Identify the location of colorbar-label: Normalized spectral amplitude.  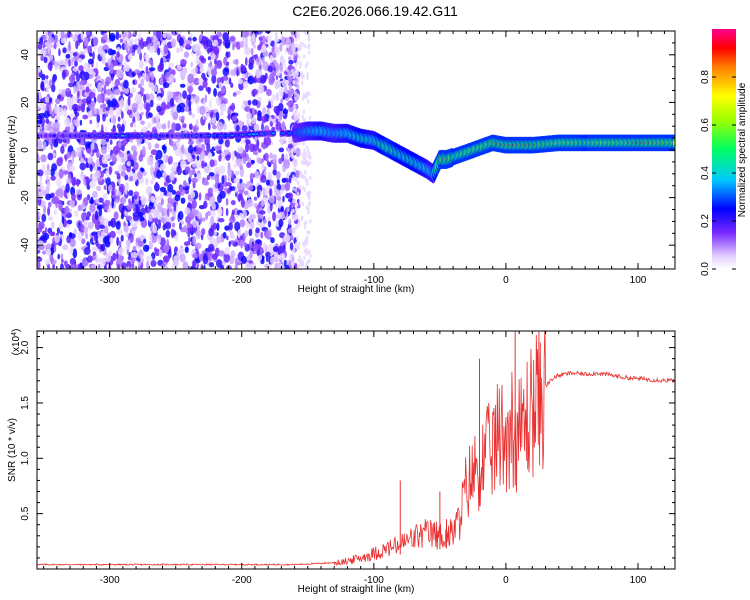
(742, 149).